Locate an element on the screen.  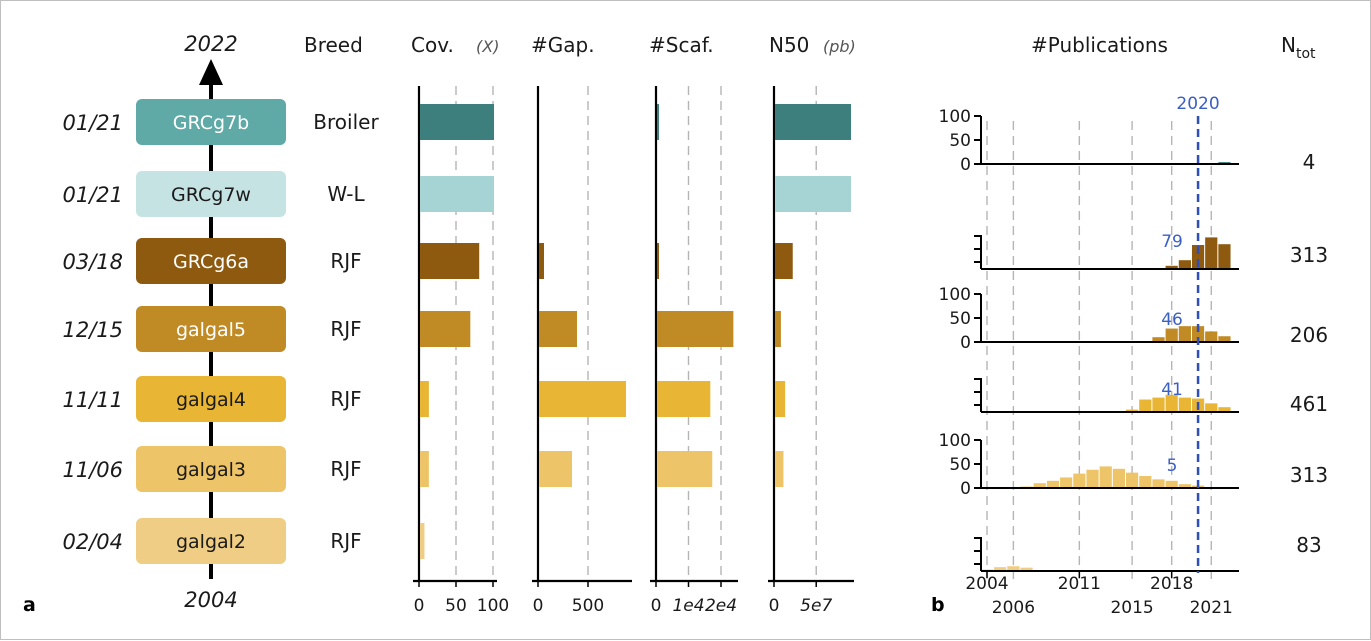
release-date-galgal5: 12/15 is located at coordinates (92, 330).